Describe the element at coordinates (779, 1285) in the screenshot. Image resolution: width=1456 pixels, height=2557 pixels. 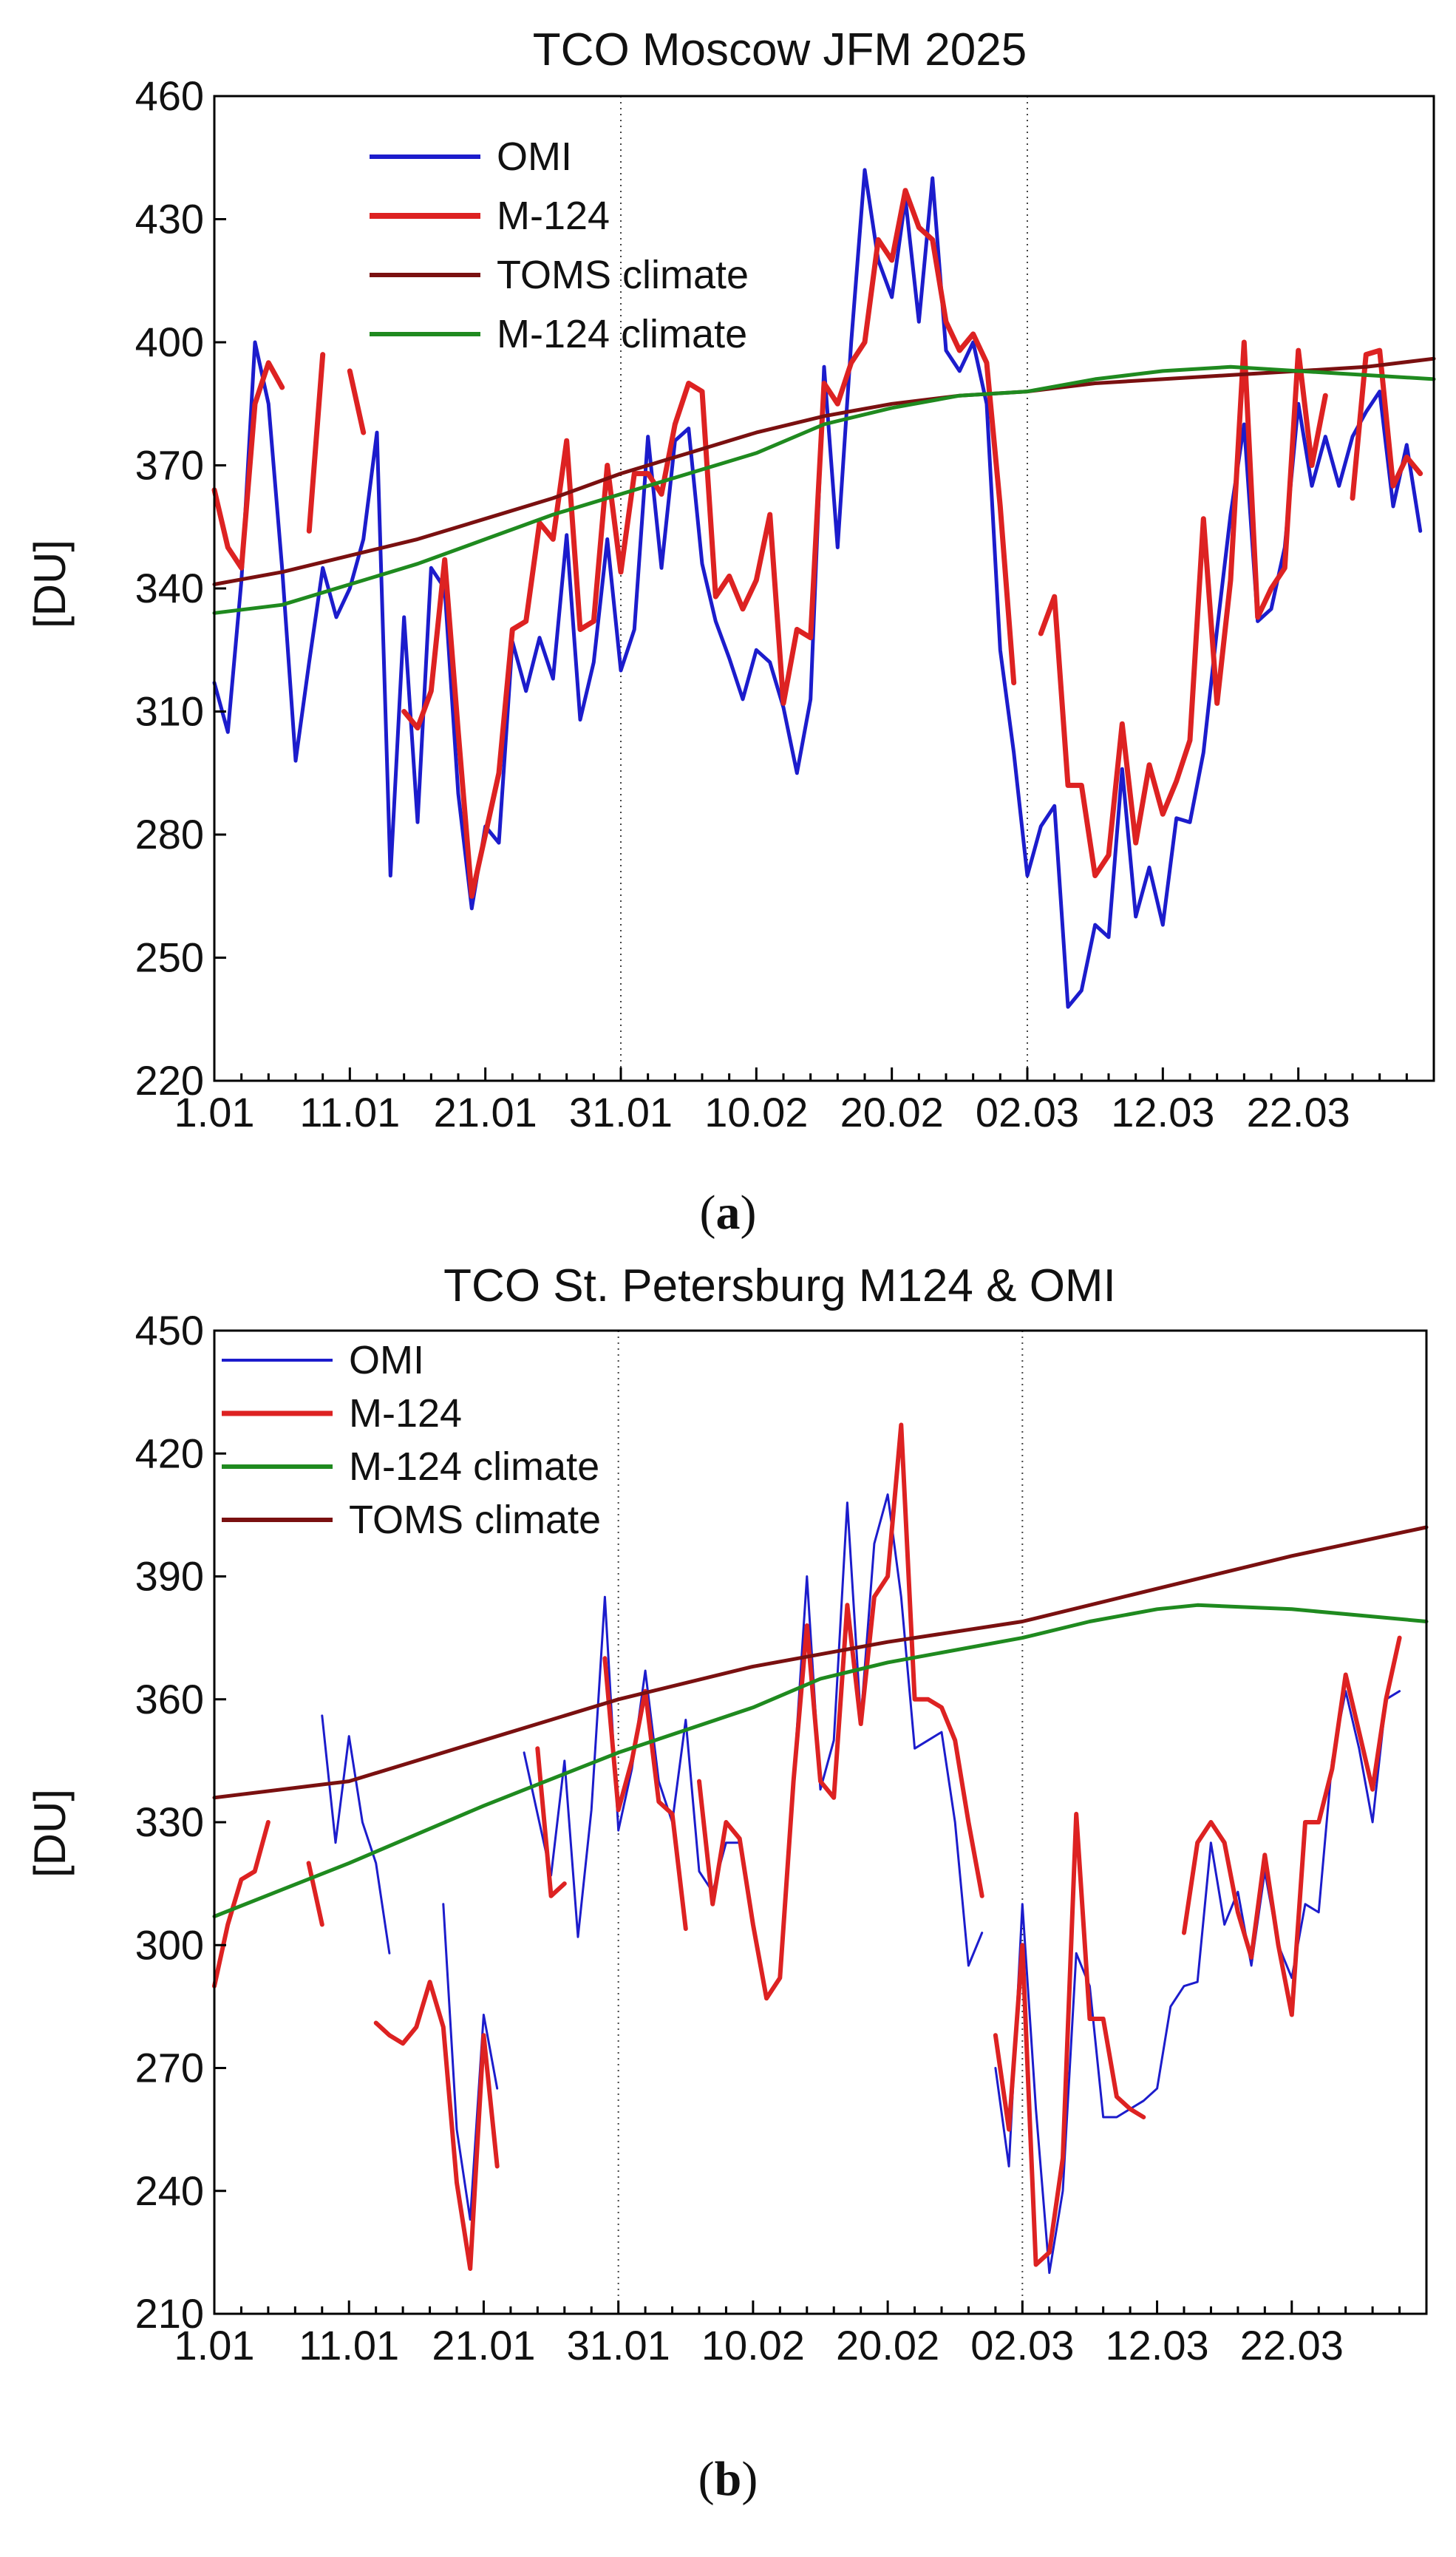
I see `chart-title: TCO St. Petersburg M124 & OMI` at that location.